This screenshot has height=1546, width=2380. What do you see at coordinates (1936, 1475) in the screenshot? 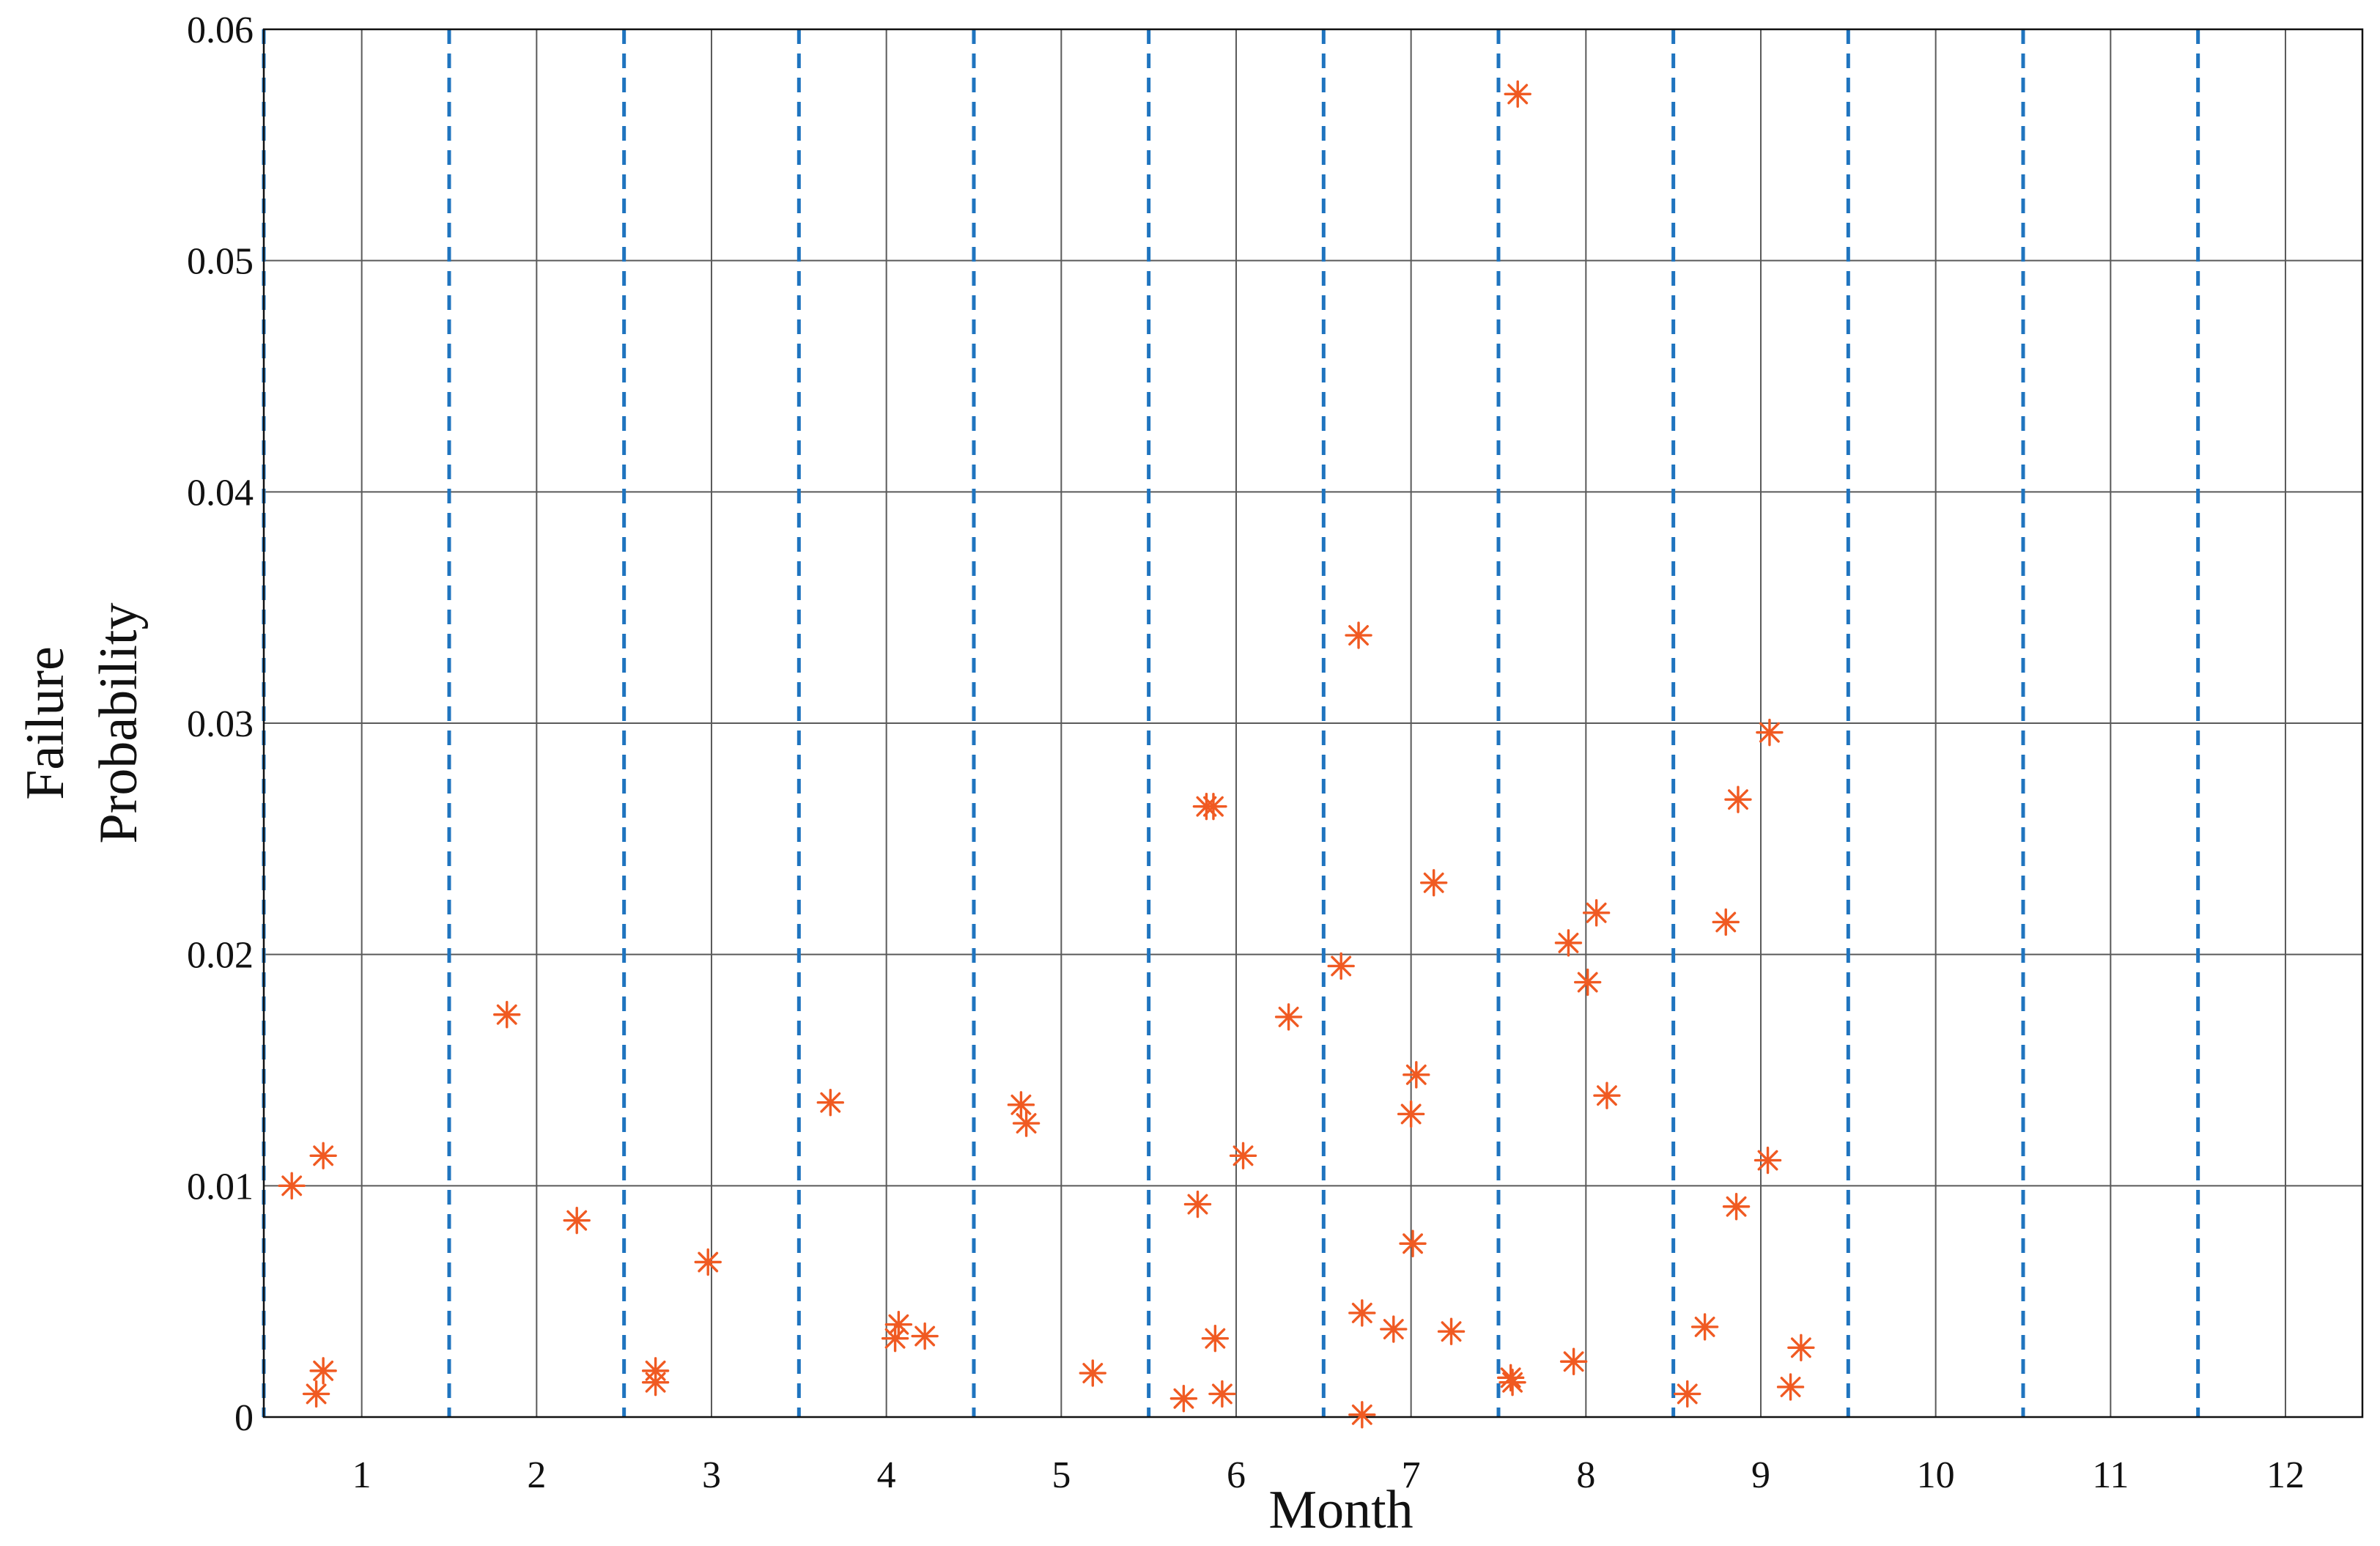
I see `x-tick-label: 10` at bounding box center [1936, 1475].